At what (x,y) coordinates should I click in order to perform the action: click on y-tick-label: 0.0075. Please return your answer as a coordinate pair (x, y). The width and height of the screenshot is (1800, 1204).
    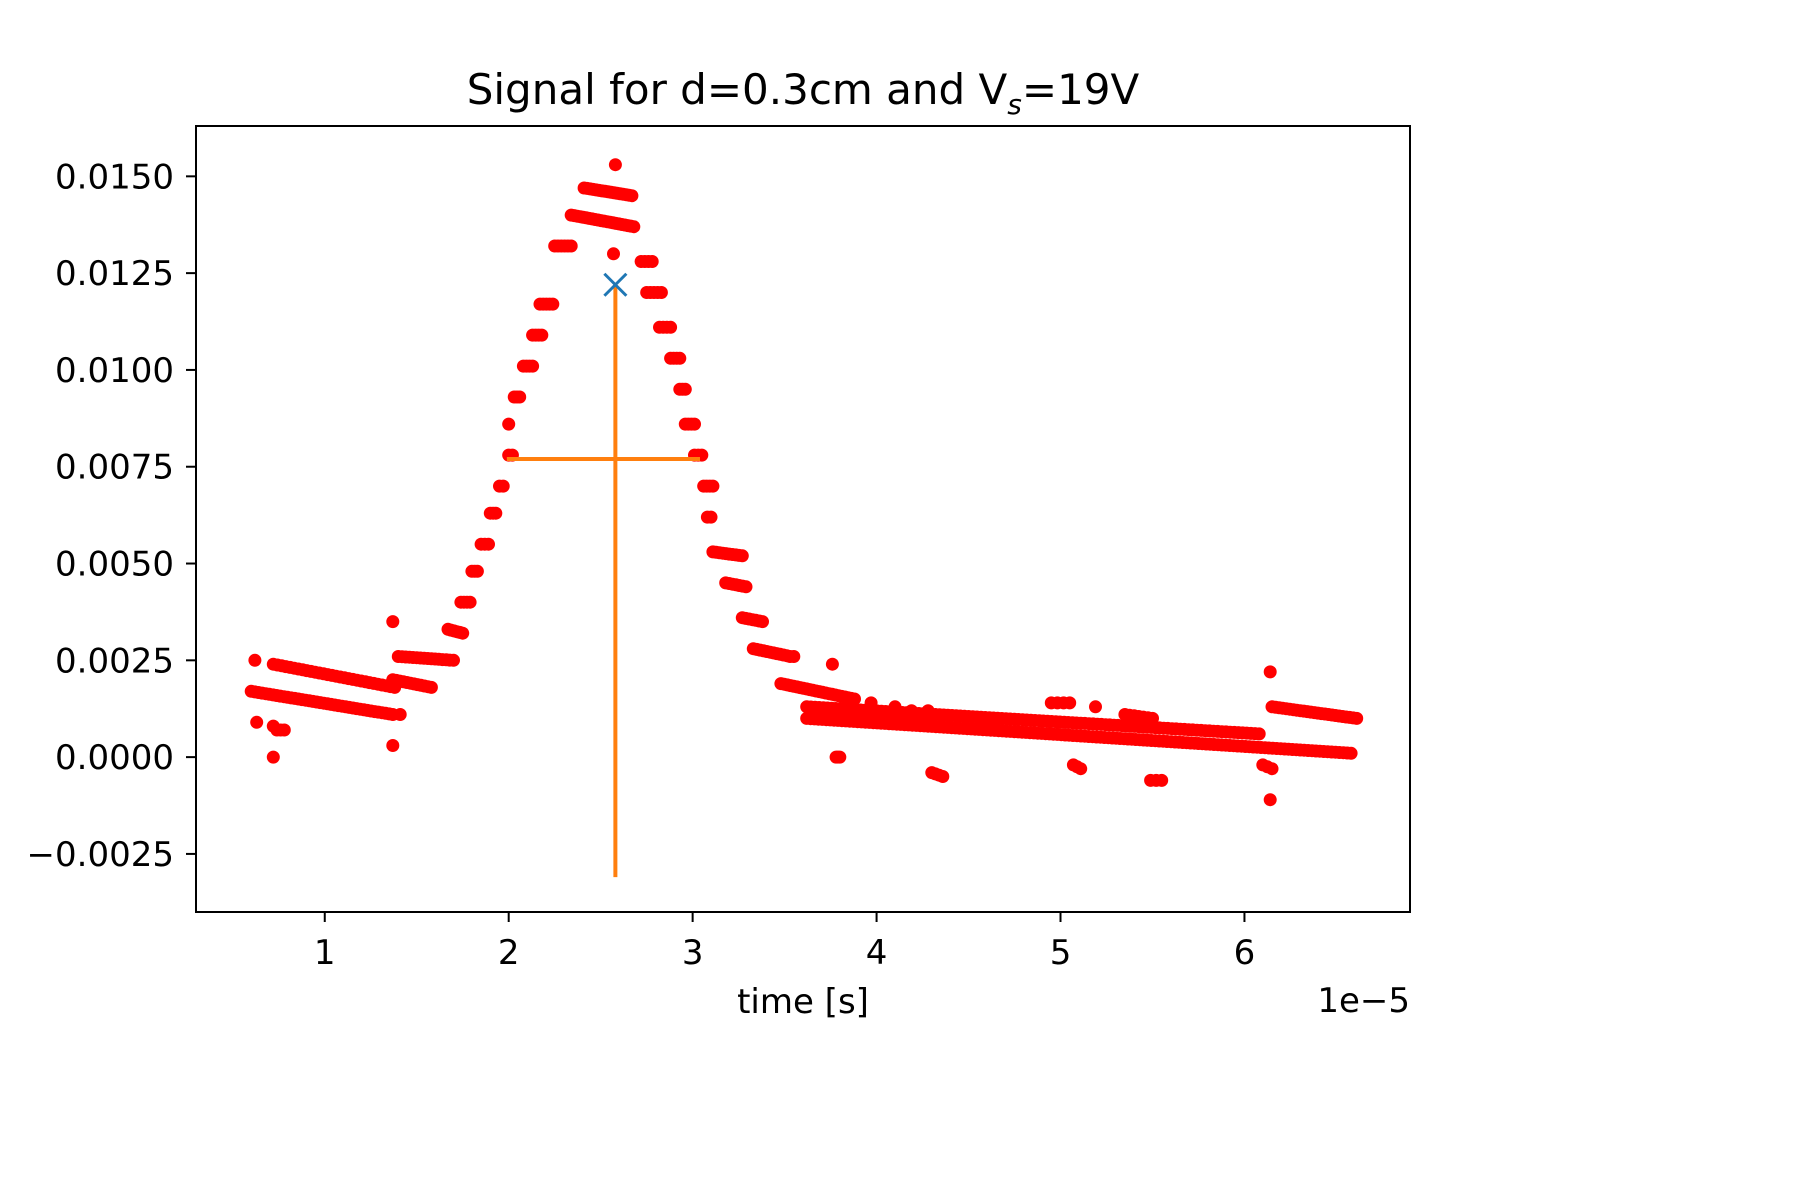
    Looking at the image, I should click on (114, 468).